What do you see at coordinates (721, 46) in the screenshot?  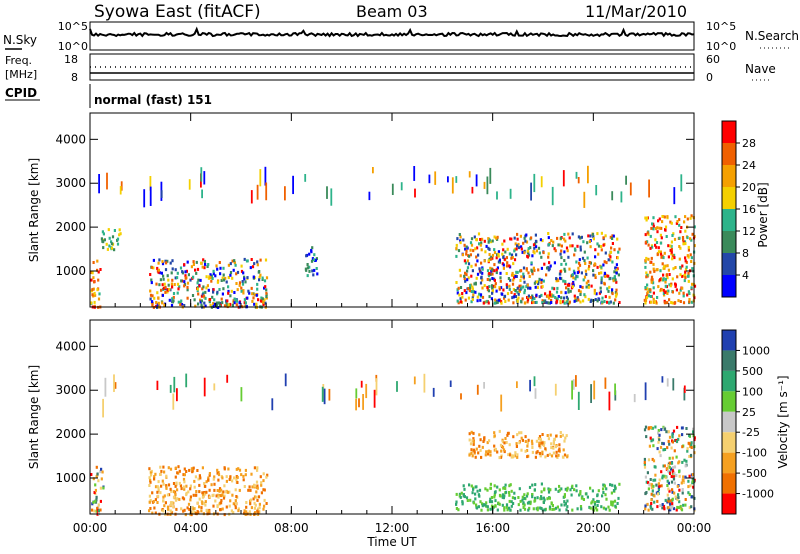 I see `nsearch-tick-bottom: 10^0` at bounding box center [721, 46].